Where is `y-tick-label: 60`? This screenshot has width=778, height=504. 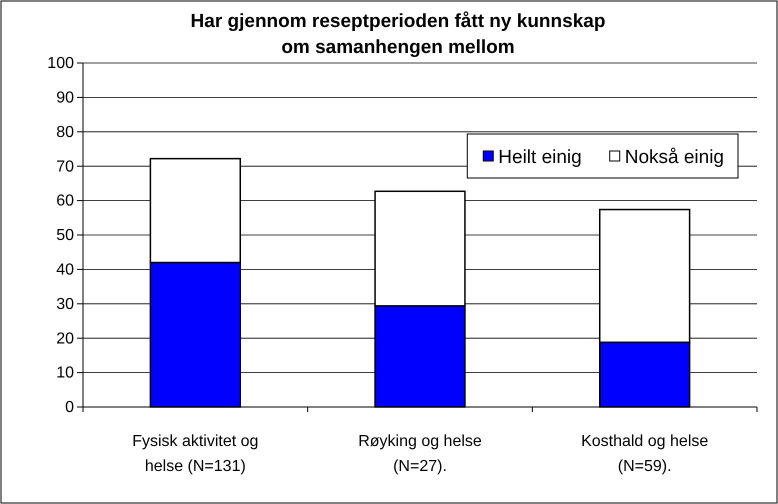 y-tick-label: 60 is located at coordinates (65, 201).